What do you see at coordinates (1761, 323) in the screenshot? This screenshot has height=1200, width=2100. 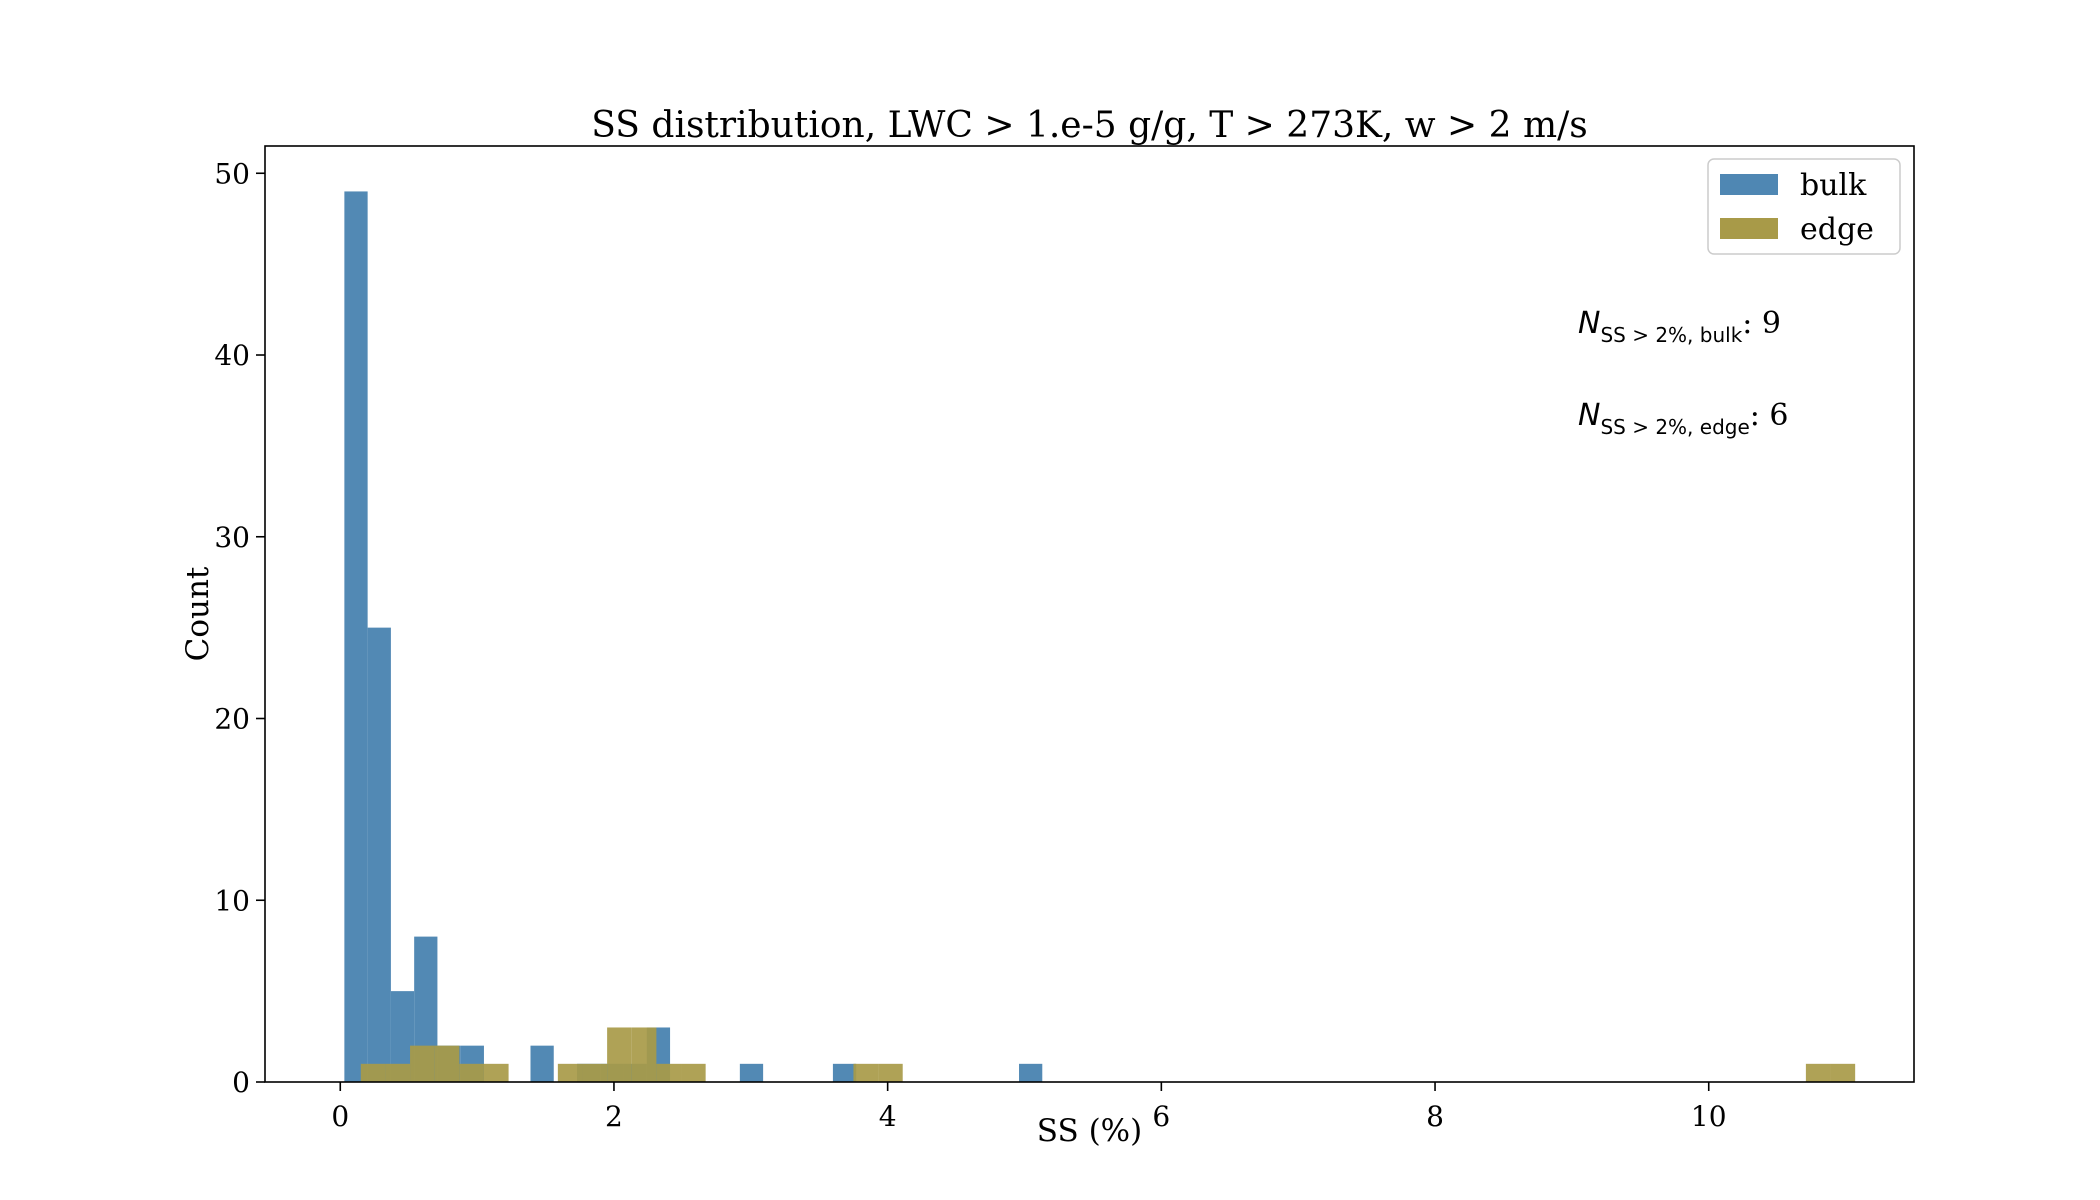 I see `annotation-value: : 9` at bounding box center [1761, 323].